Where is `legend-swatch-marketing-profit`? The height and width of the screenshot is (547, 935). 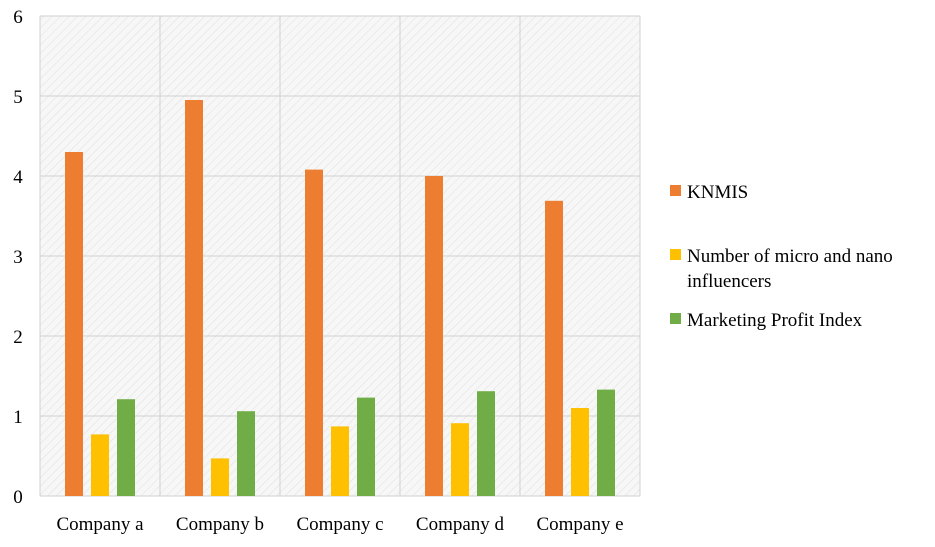
legend-swatch-marketing-profit is located at coordinates (675, 318).